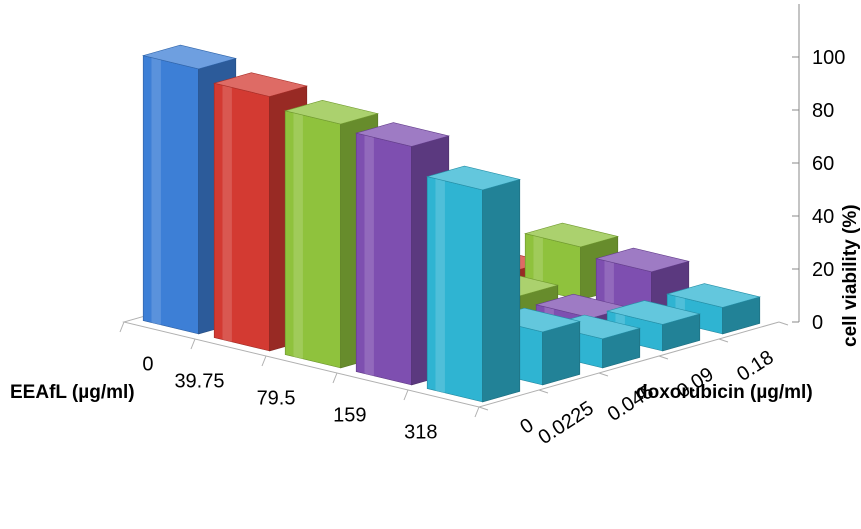  Describe the element at coordinates (72, 392) in the screenshot. I see `x-axis-title: EEAfL (µg/ml)` at that location.